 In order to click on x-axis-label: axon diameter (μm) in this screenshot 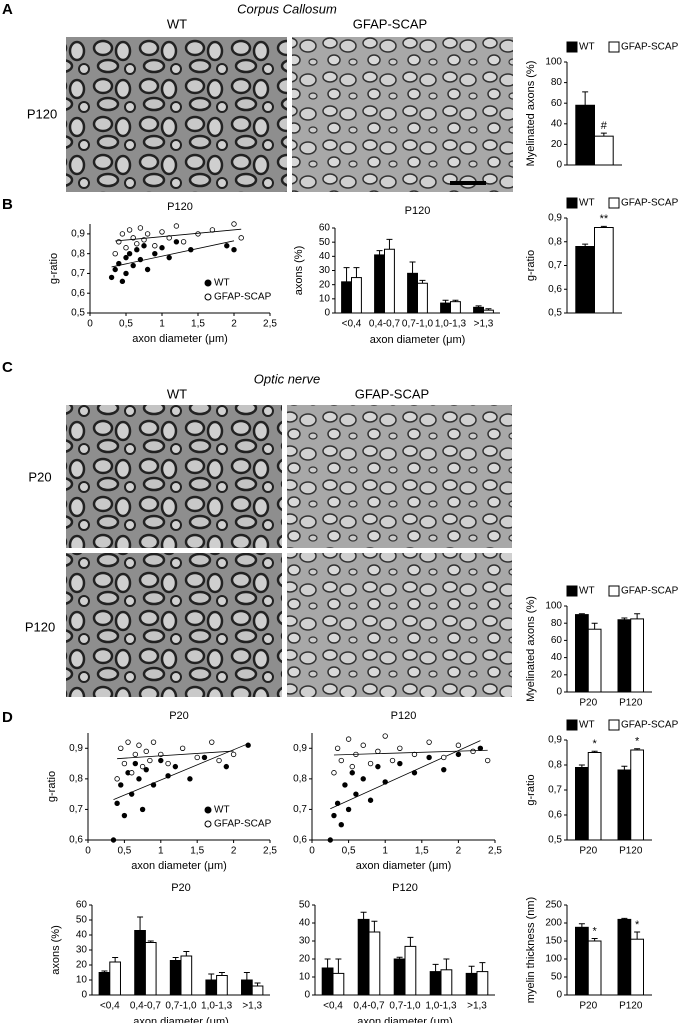, I will do `click(418, 340)`.